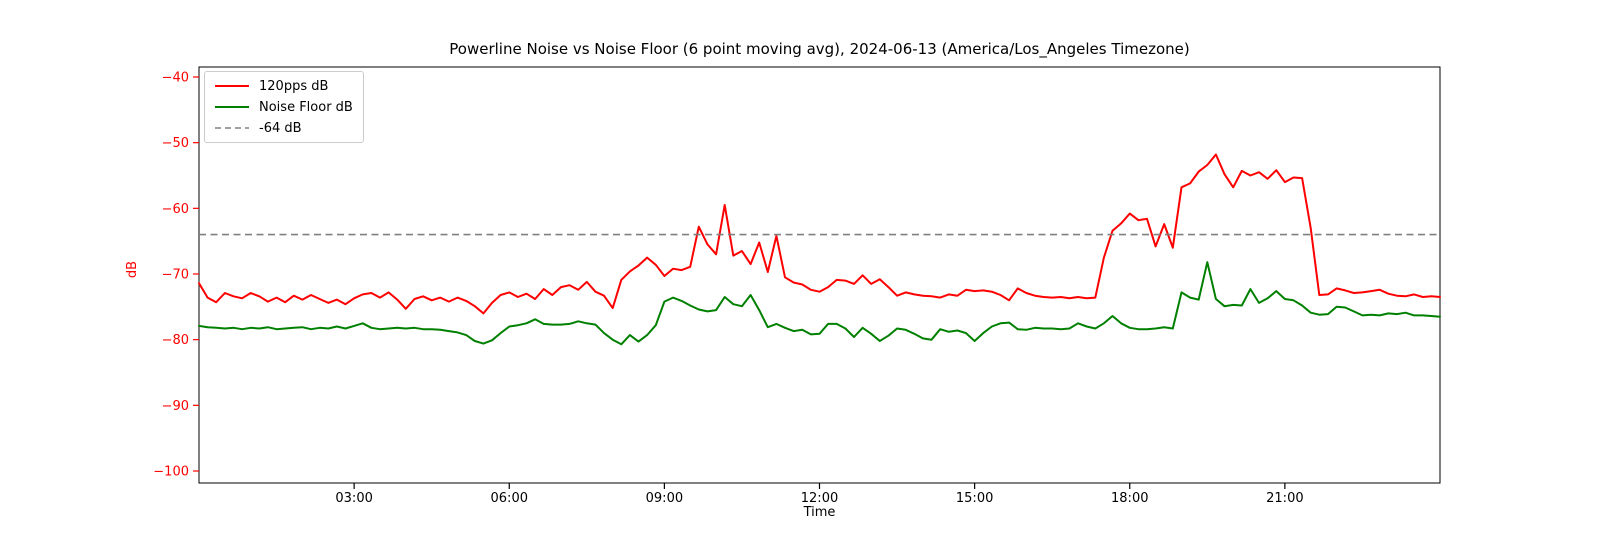 The image size is (1600, 540). I want to click on legend-item-threshold: -64 dB, so click(283, 128).